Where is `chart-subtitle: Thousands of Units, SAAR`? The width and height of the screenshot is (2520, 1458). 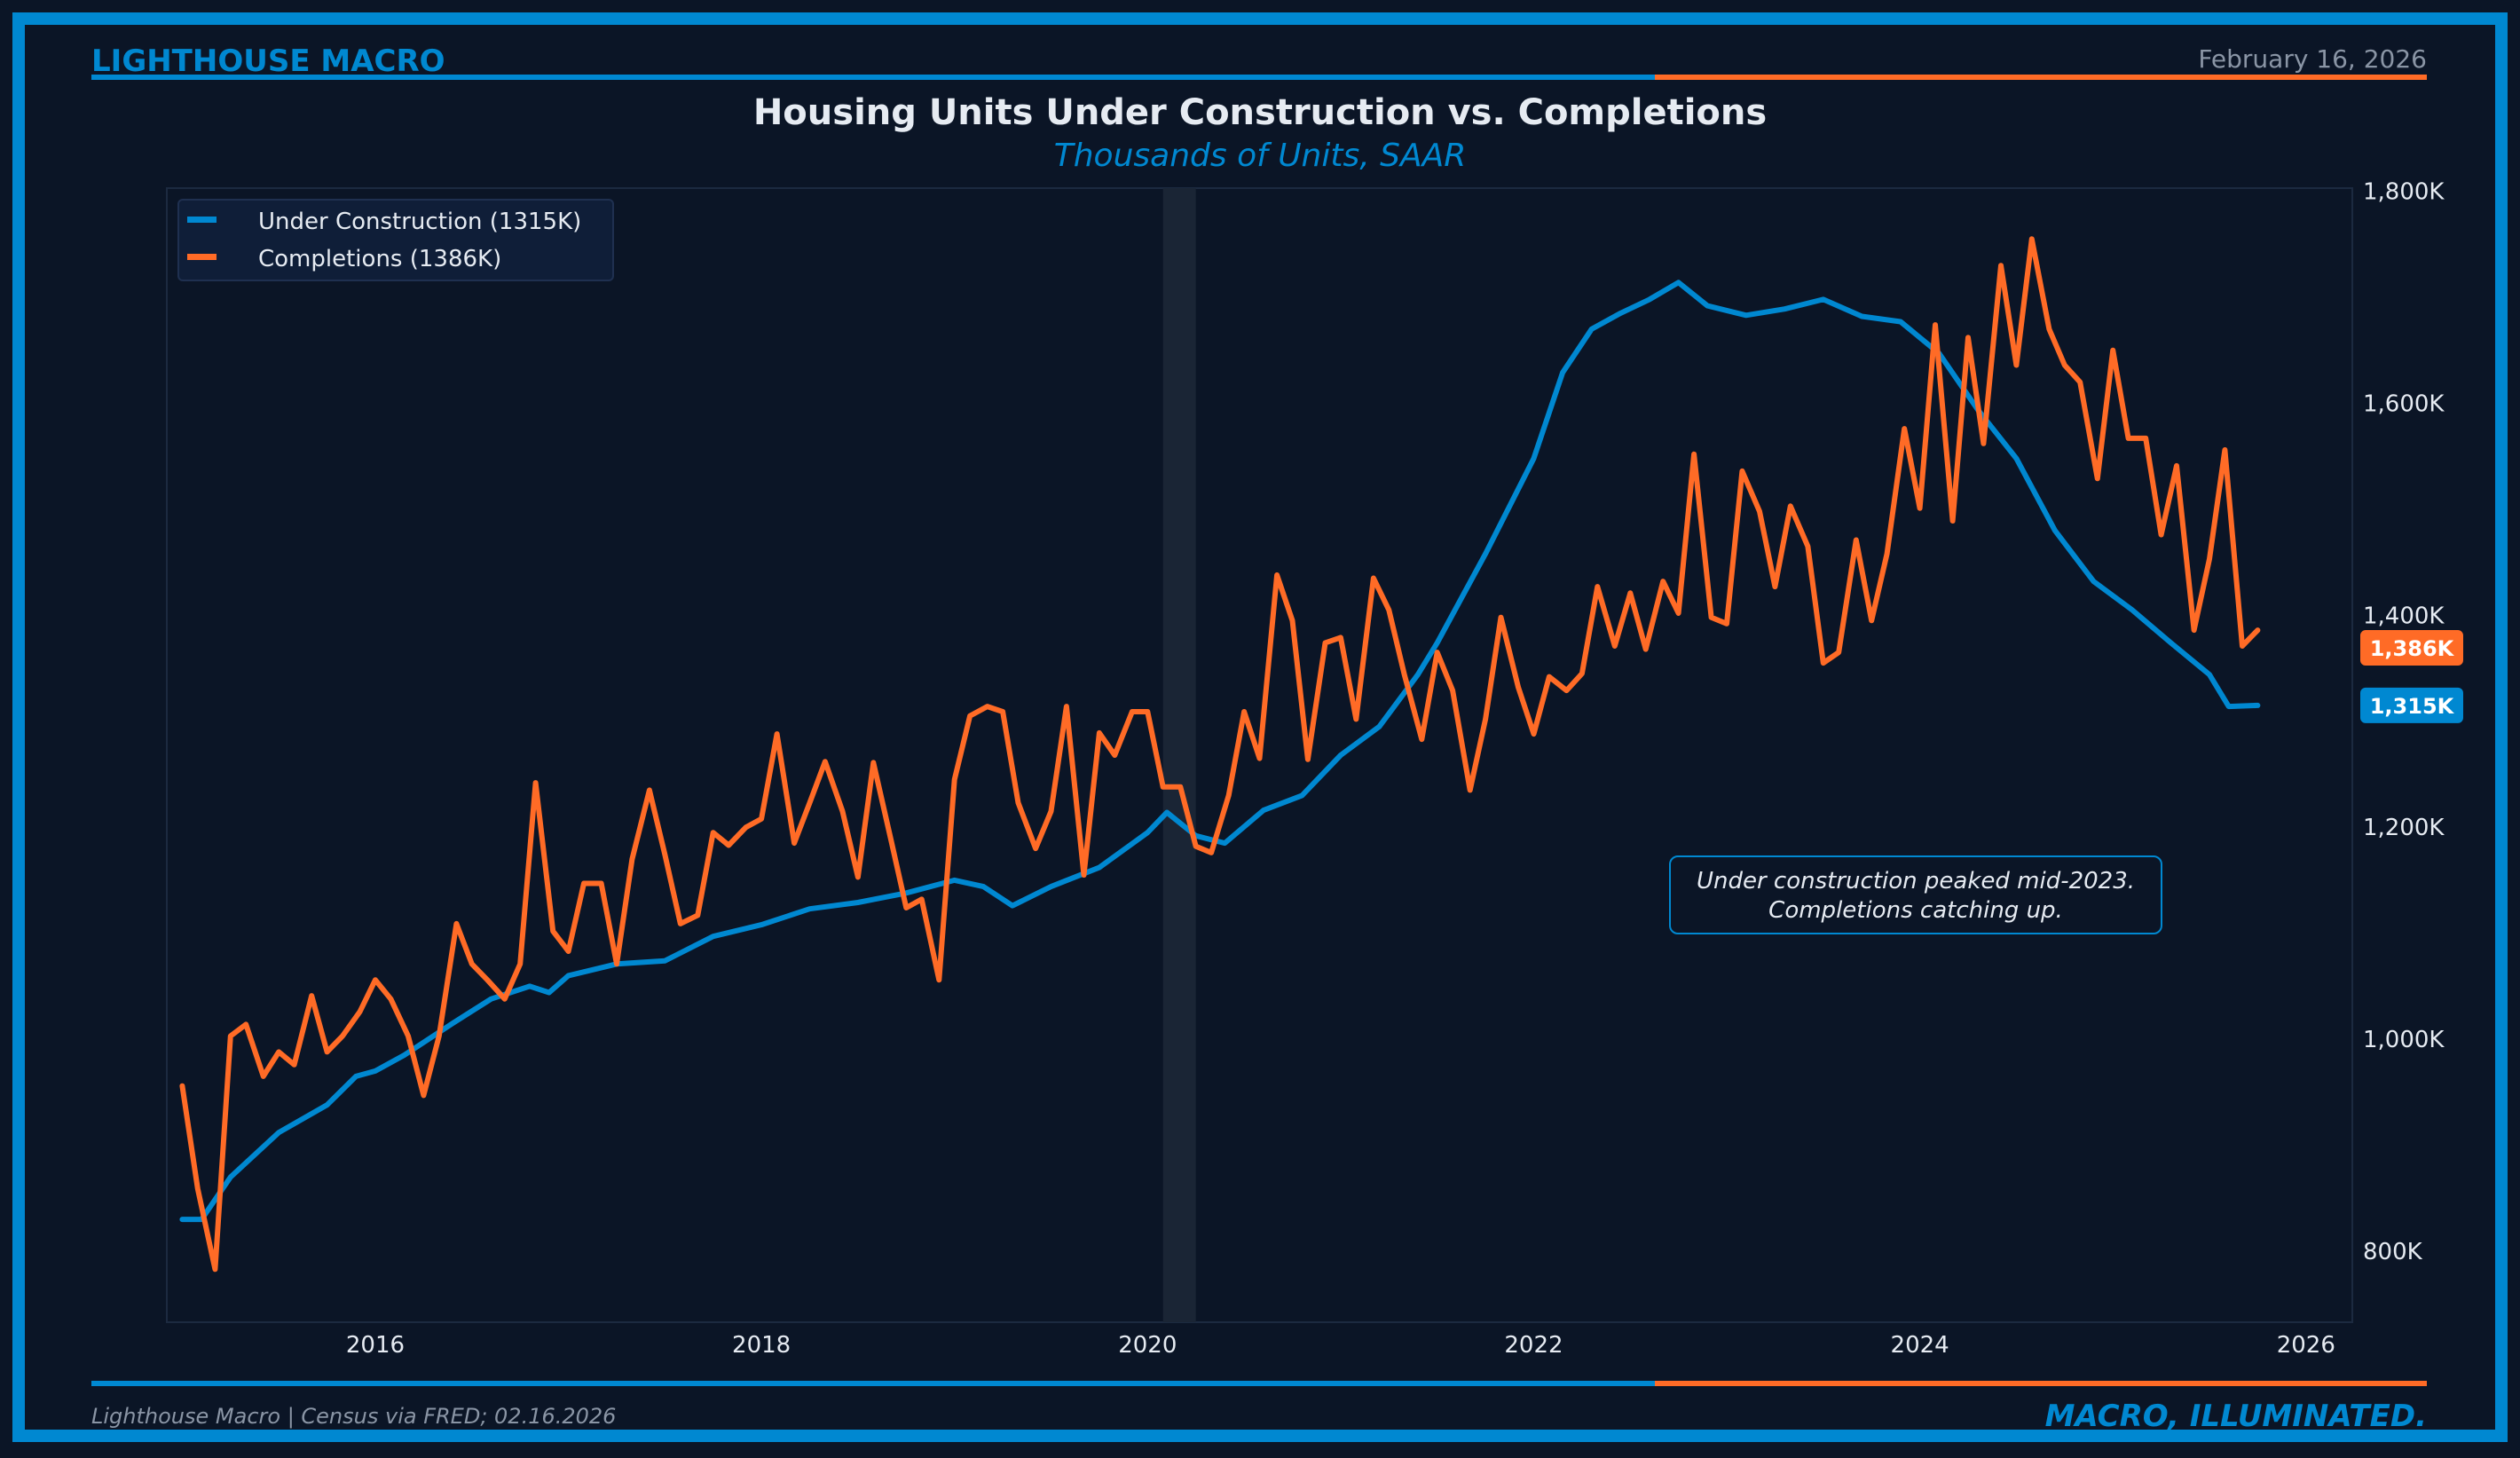
chart-subtitle: Thousands of Units, SAAR is located at coordinates (1260, 156).